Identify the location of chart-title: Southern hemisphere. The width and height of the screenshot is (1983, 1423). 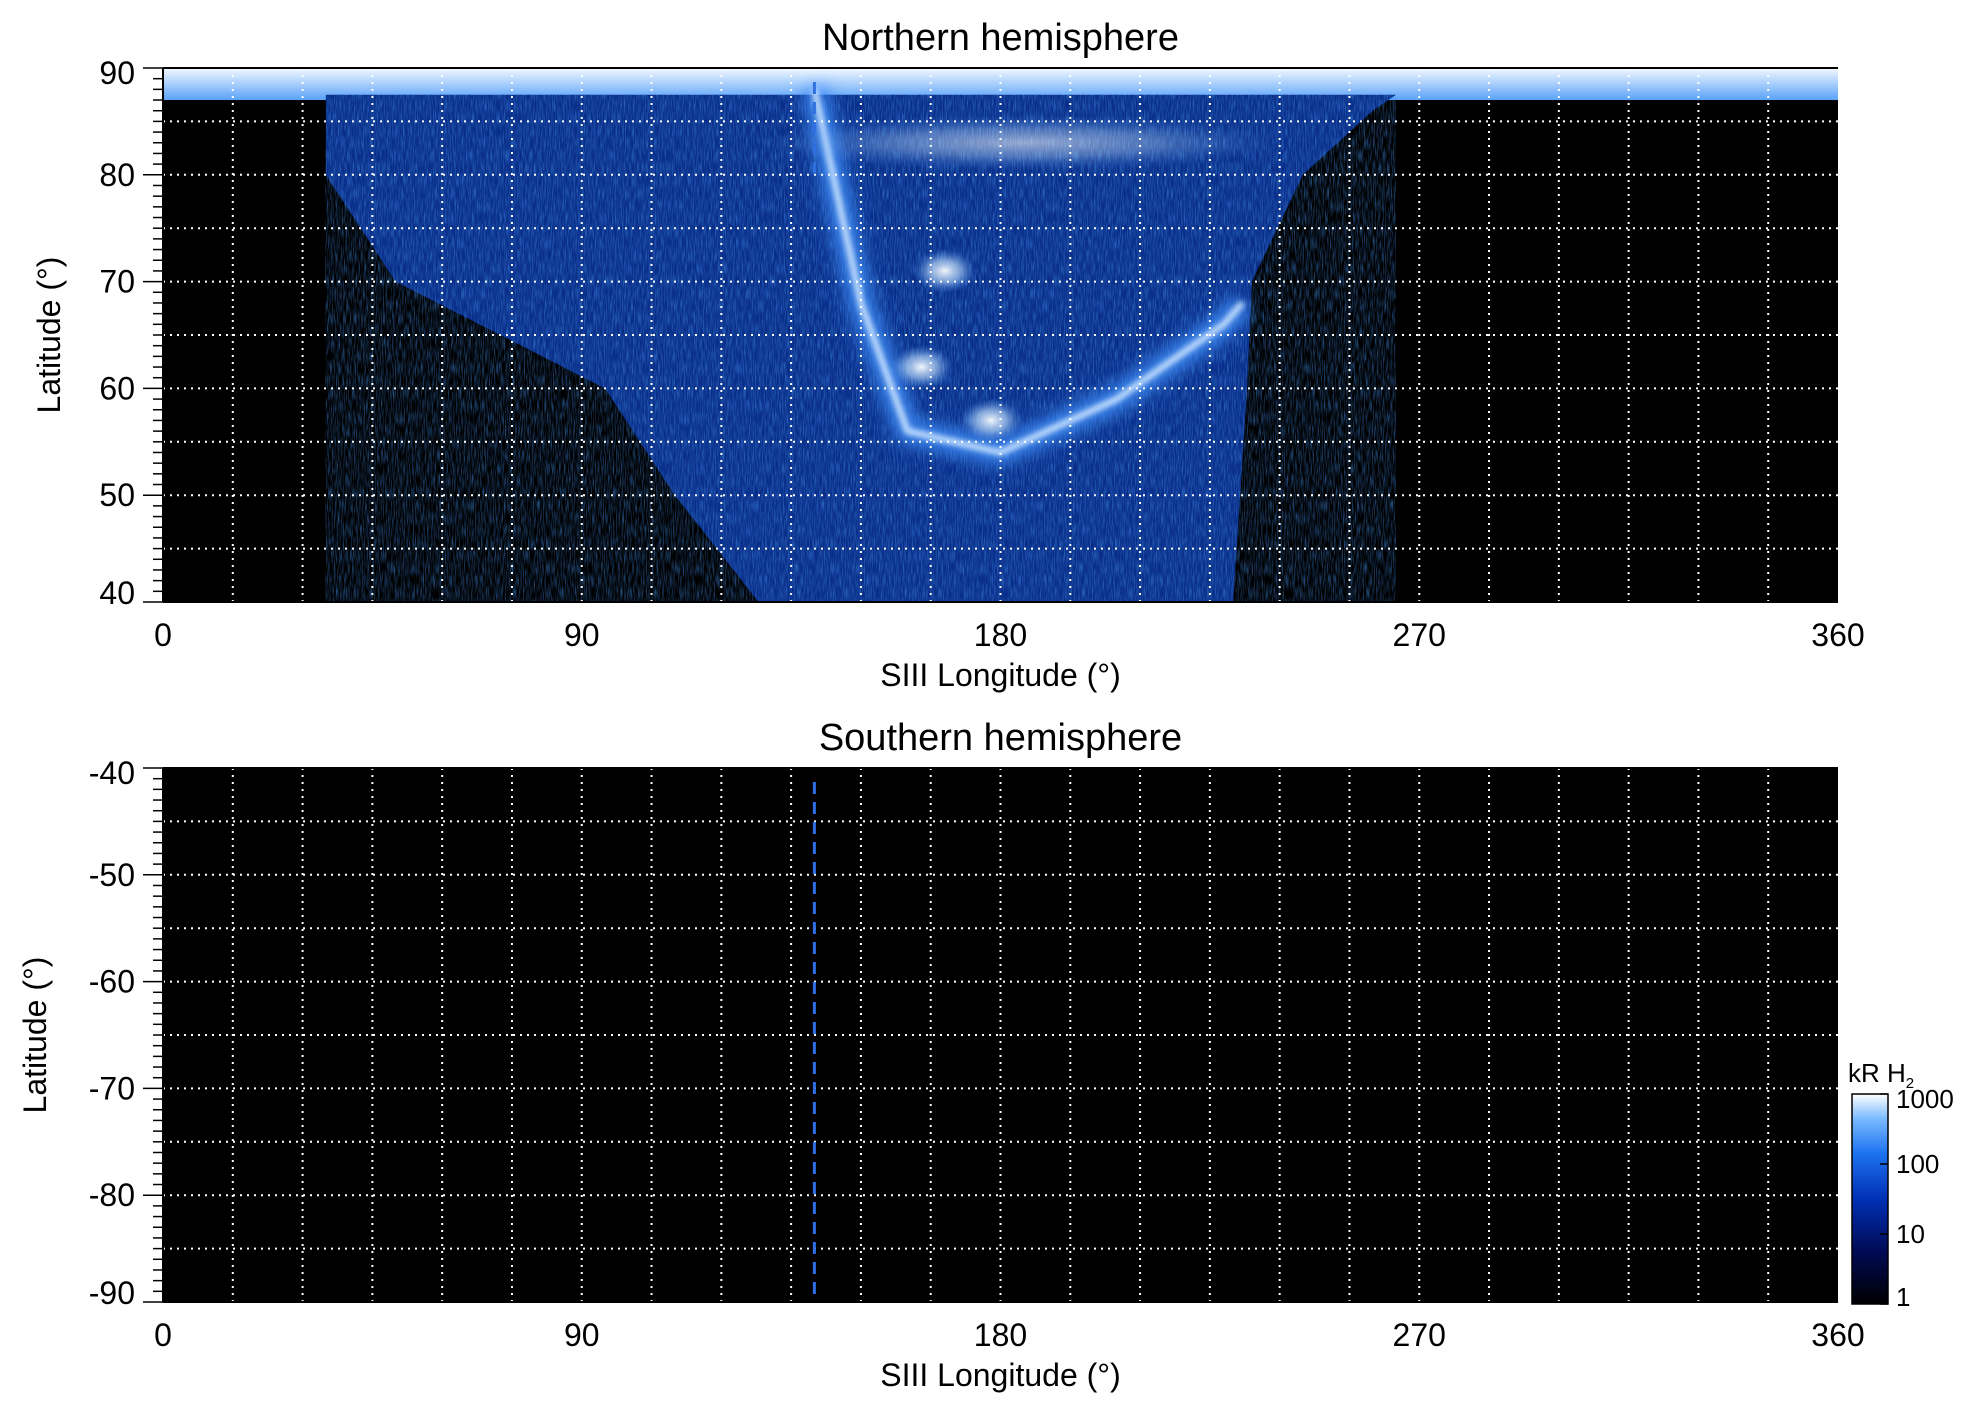
(1000, 738).